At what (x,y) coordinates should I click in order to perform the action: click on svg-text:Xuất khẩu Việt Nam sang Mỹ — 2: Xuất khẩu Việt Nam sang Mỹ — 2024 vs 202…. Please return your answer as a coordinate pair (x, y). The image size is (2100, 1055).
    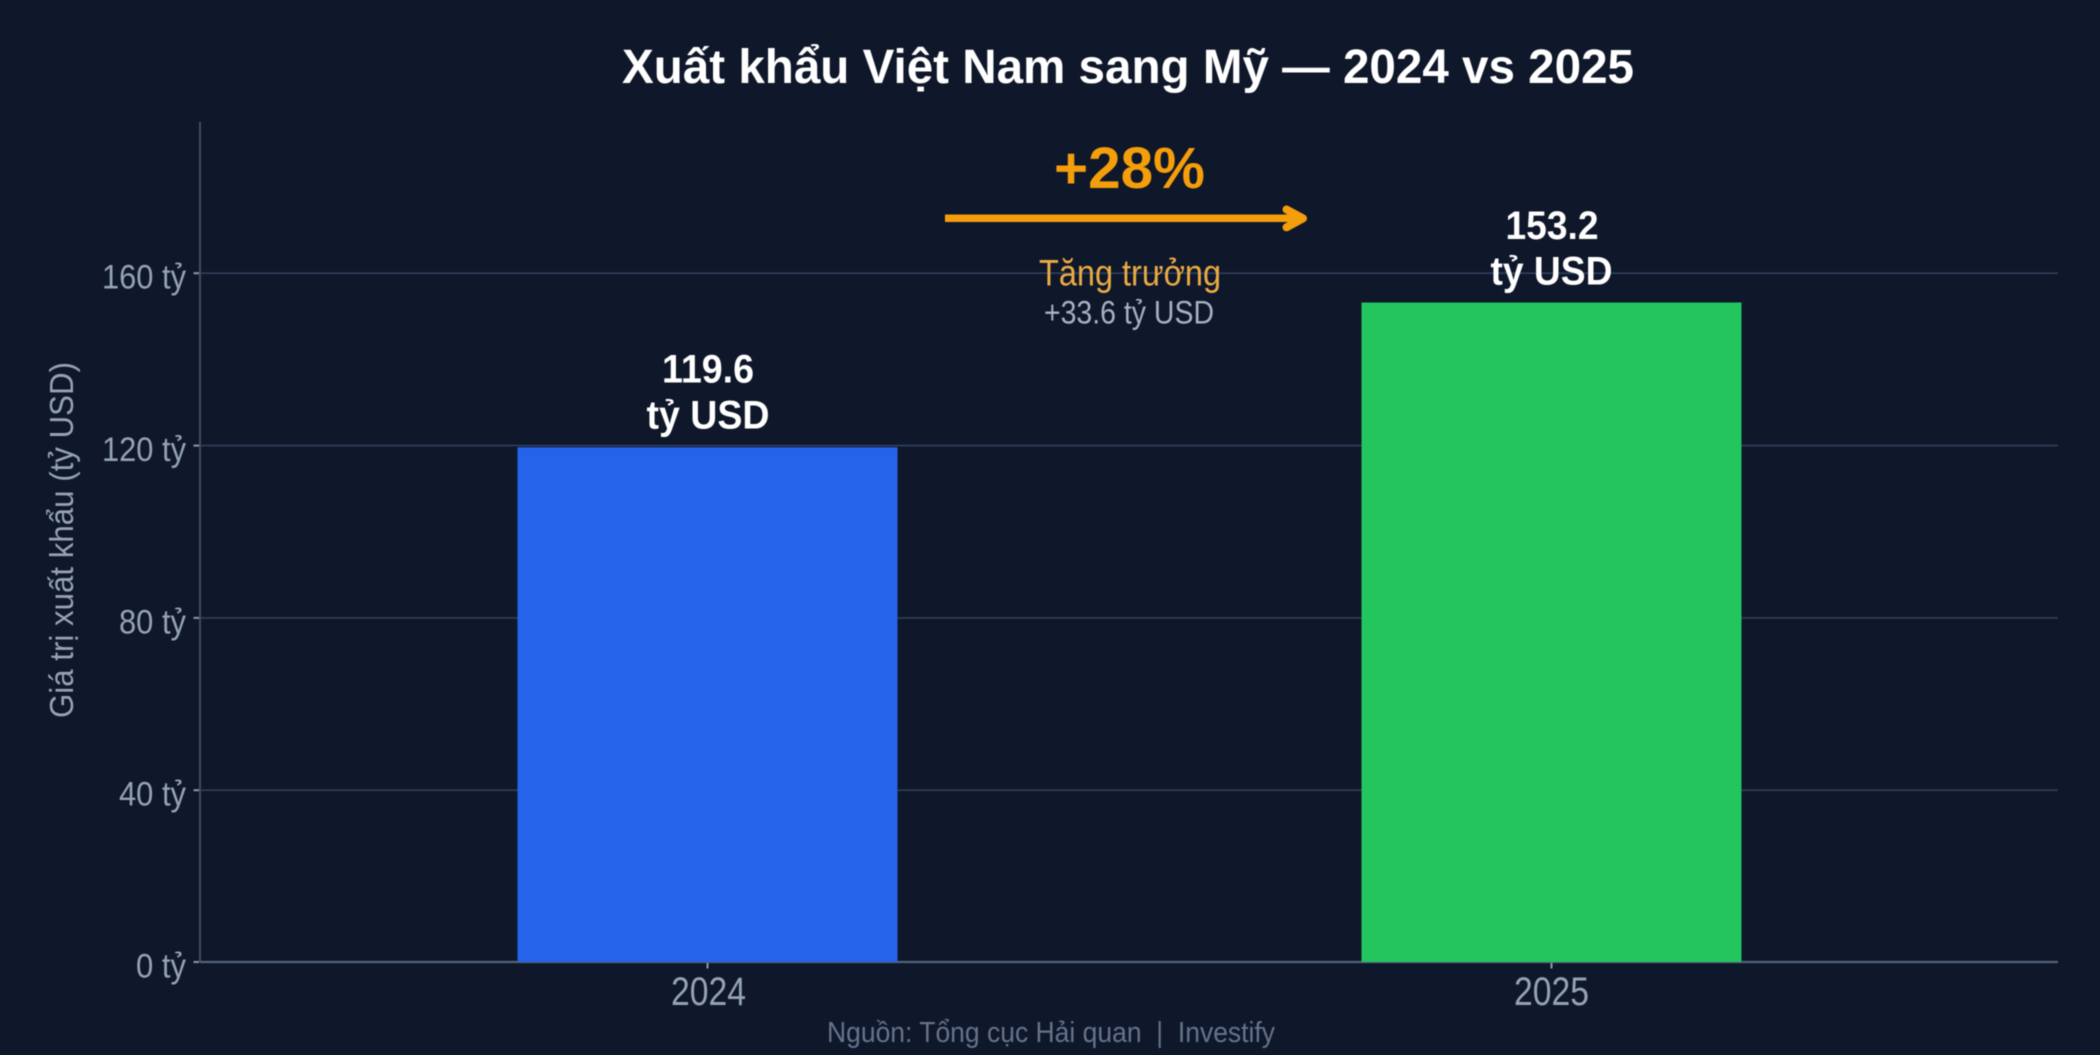
    Looking at the image, I should click on (1128, 67).